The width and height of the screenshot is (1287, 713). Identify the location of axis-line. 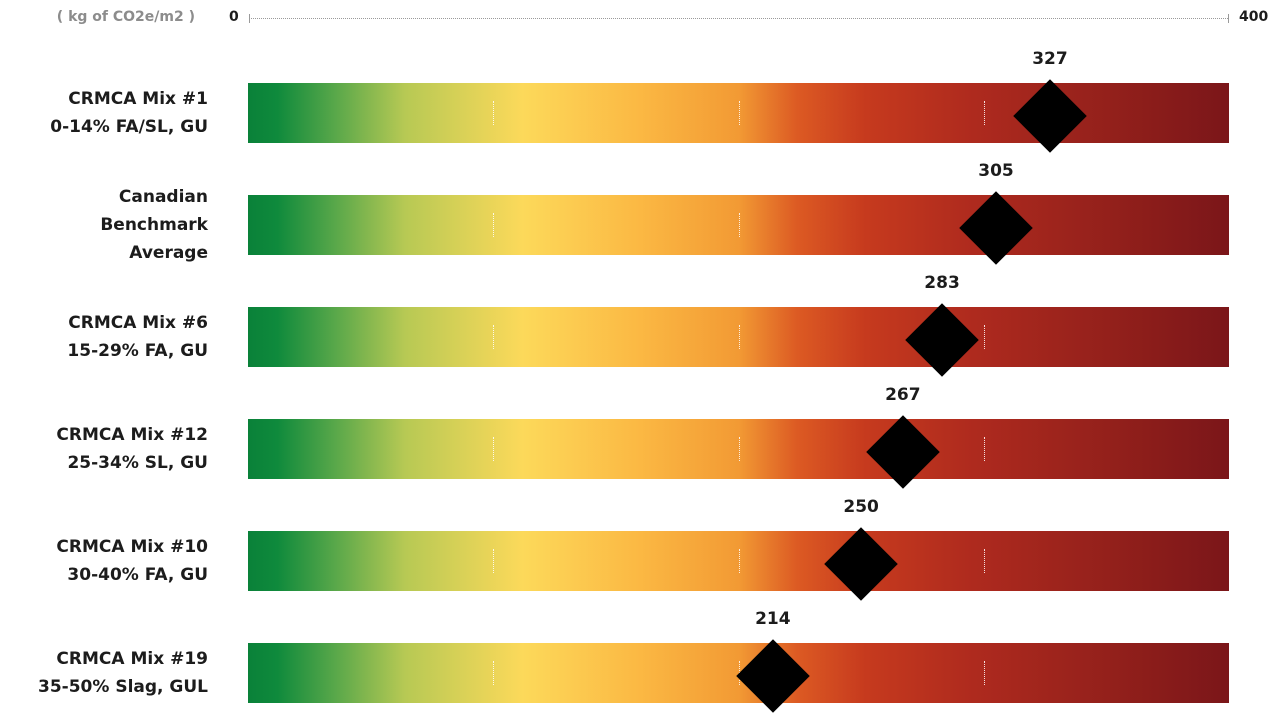
(738, 18).